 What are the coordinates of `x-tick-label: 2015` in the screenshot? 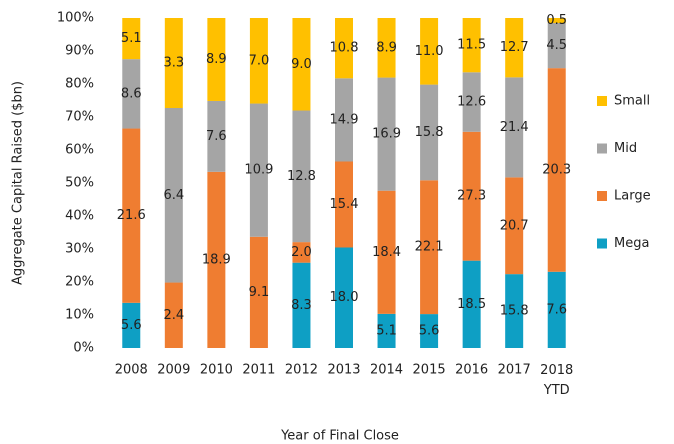 It's located at (429, 370).